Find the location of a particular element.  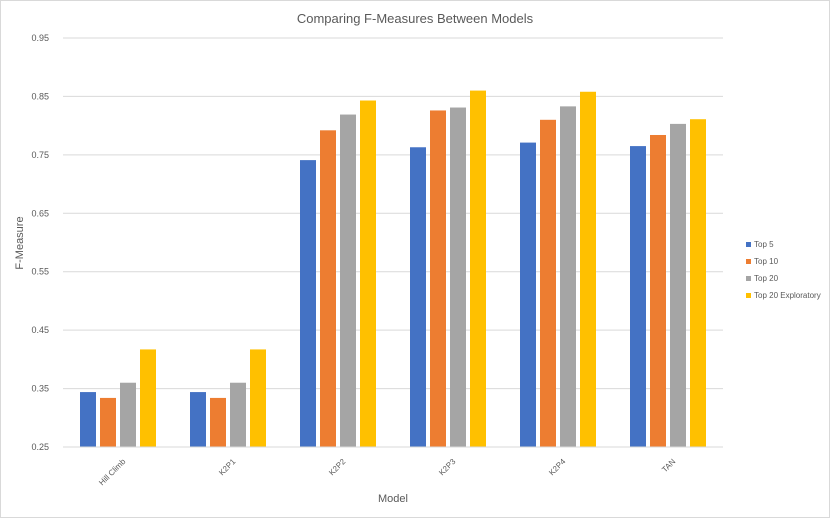

x-axis-title: Model is located at coordinates (393, 499).